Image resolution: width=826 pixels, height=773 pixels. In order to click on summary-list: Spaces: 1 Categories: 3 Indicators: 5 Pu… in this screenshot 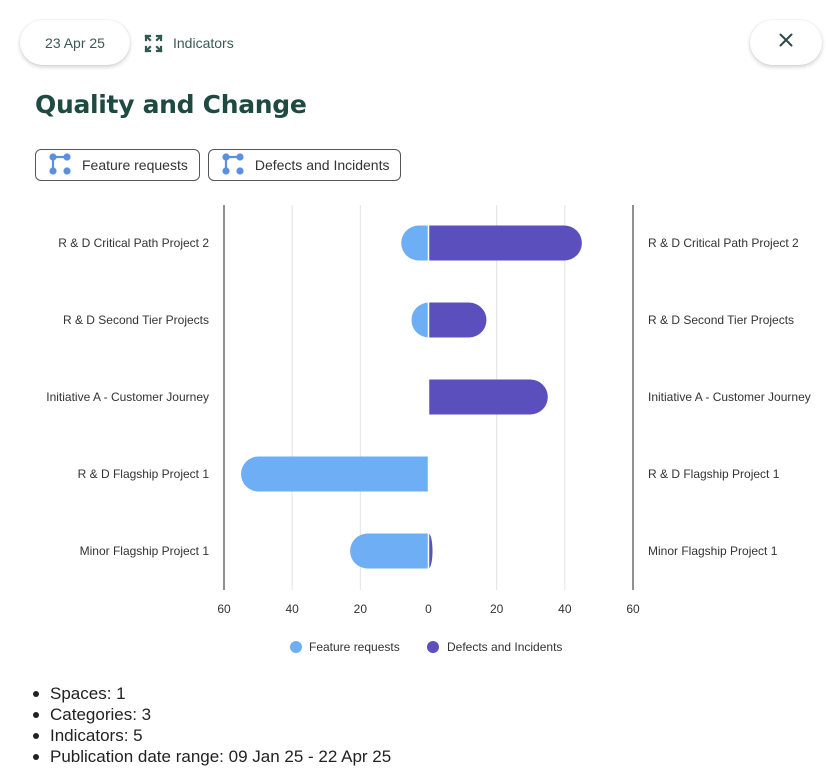, I will do `click(212, 725)`.